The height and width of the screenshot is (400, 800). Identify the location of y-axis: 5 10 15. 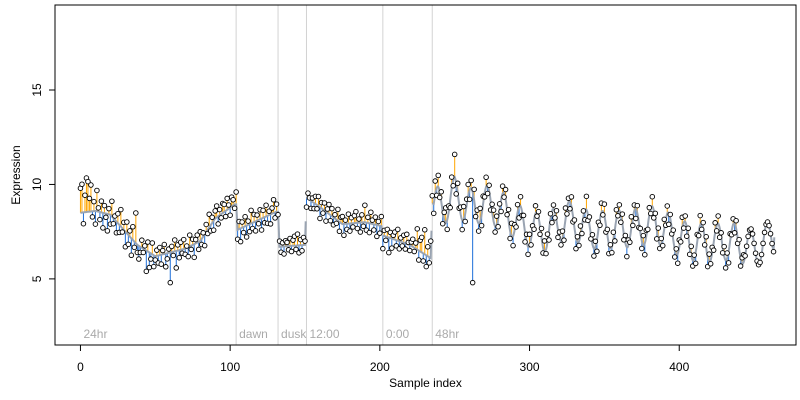
(43, 182).